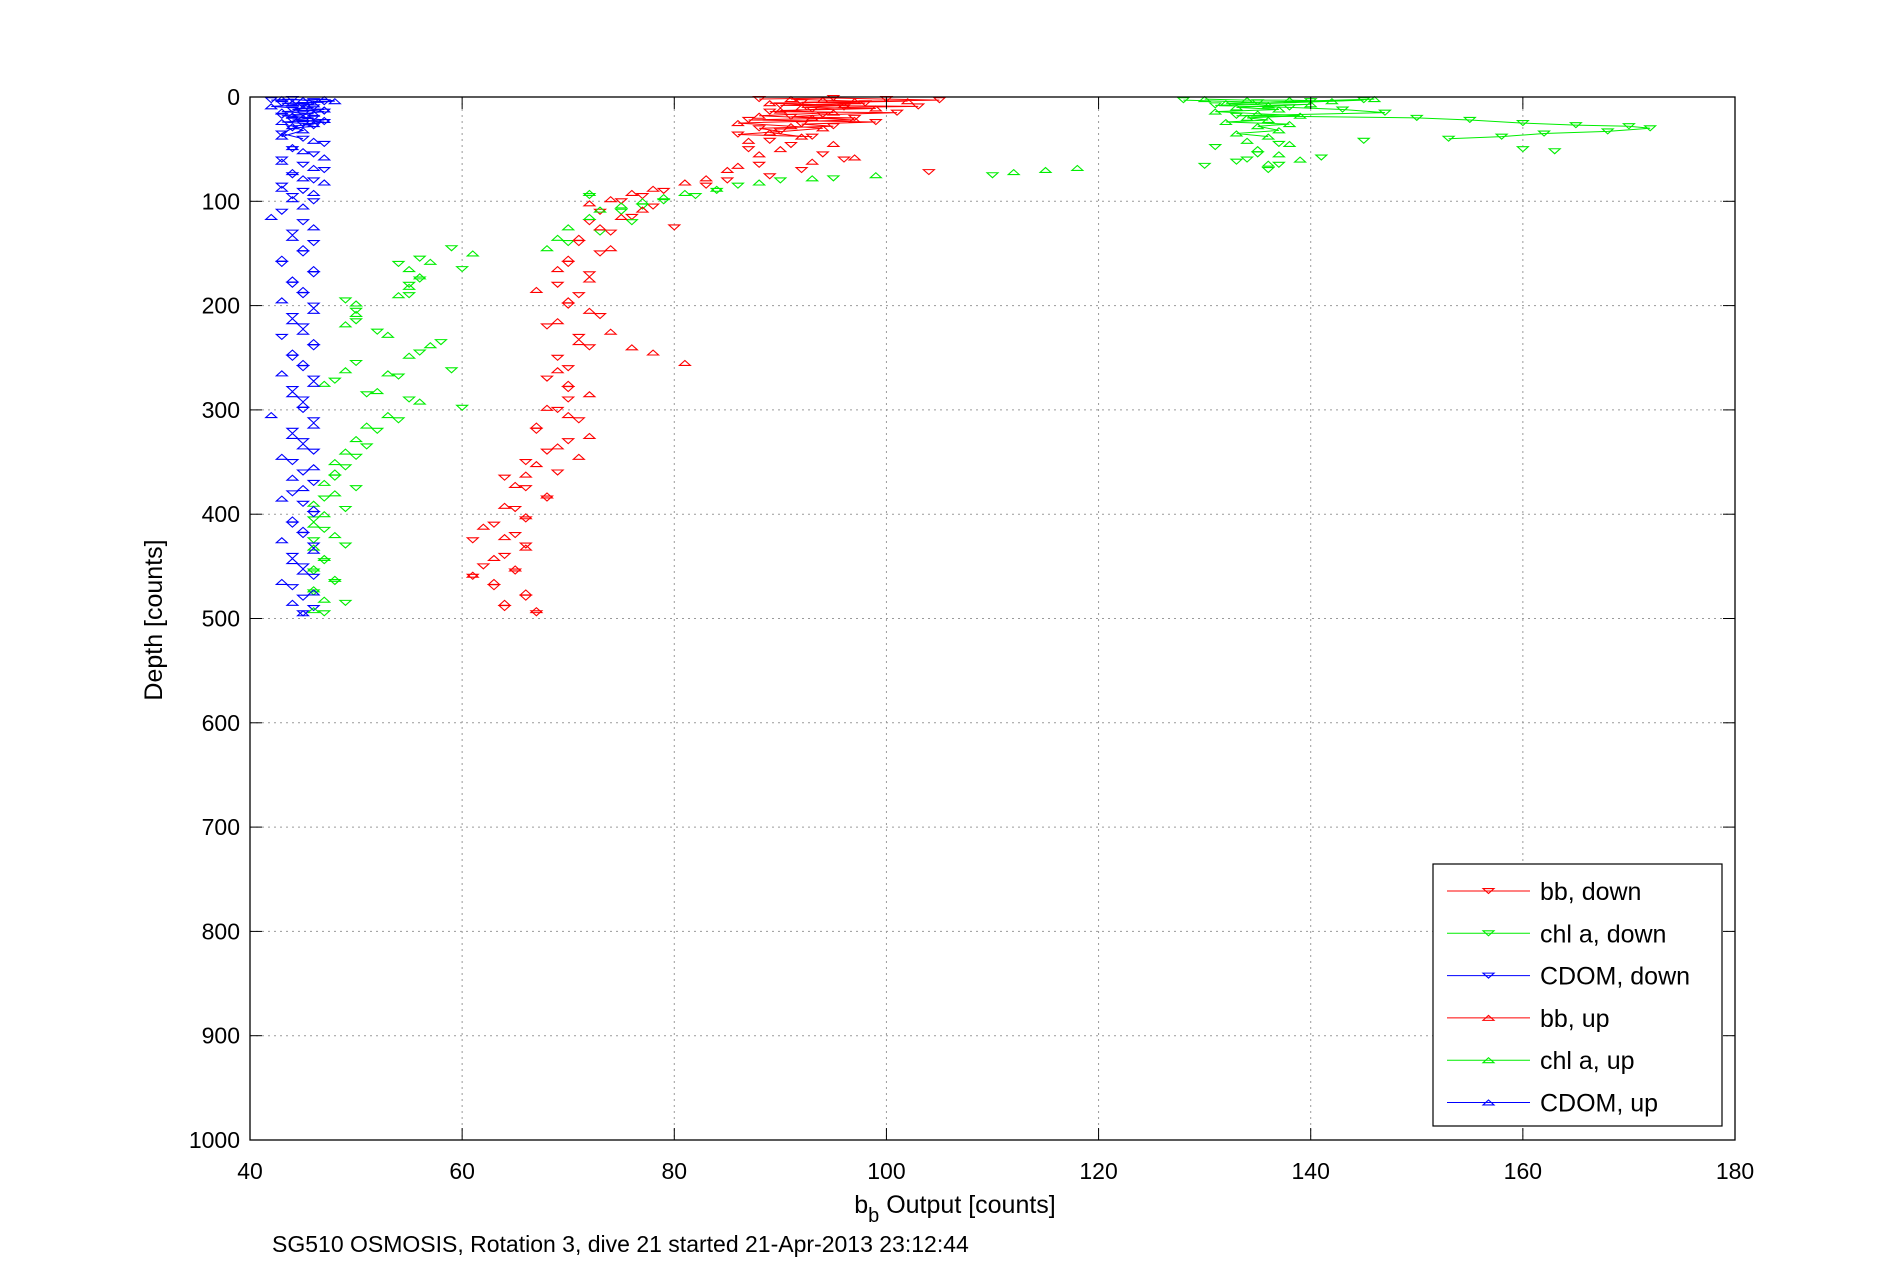 This screenshot has width=1891, height=1262. Describe the element at coordinates (221, 410) in the screenshot. I see `y-tick-label: 300` at that location.